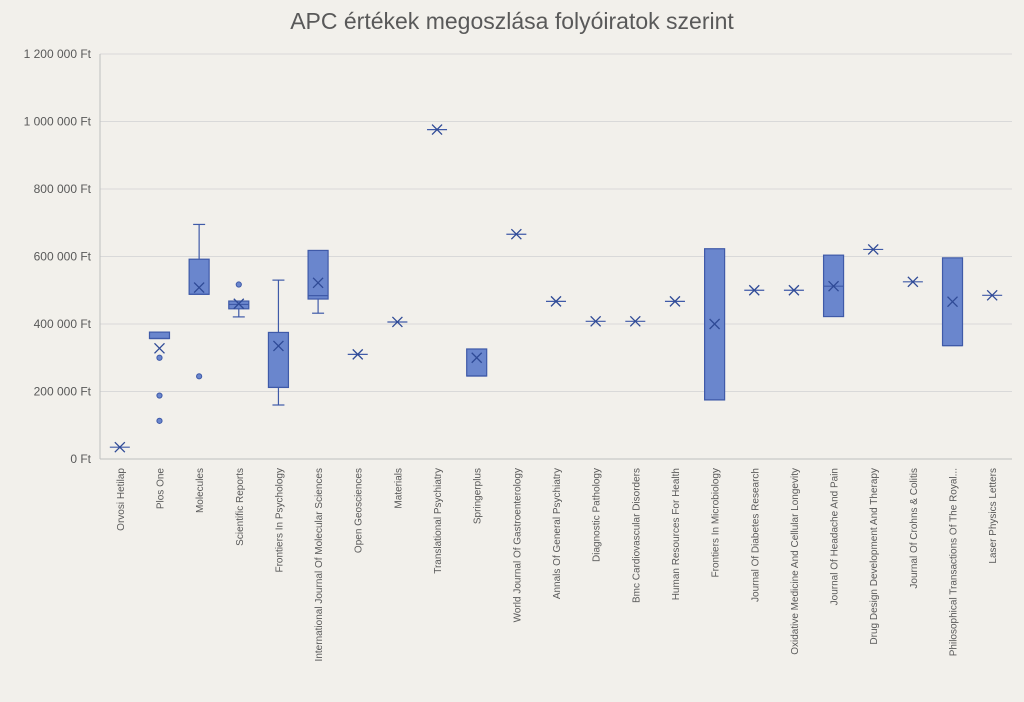 This screenshot has width=1024, height=702. What do you see at coordinates (63, 189) in the screenshot?
I see `y-tick-label: 800 000 Ft` at bounding box center [63, 189].